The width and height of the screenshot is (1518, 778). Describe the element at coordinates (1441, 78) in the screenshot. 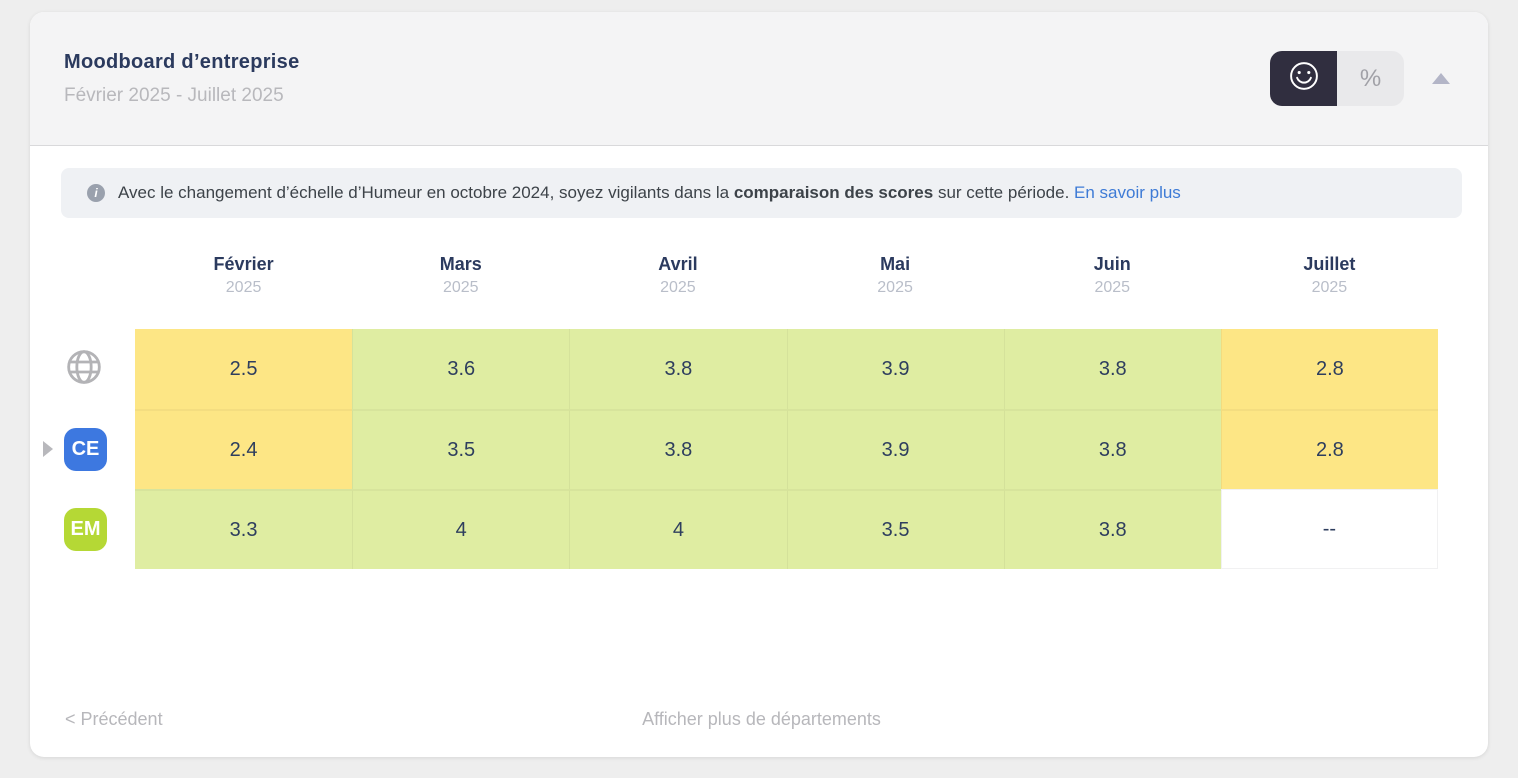

I see `collapse-panel-arrow` at that location.